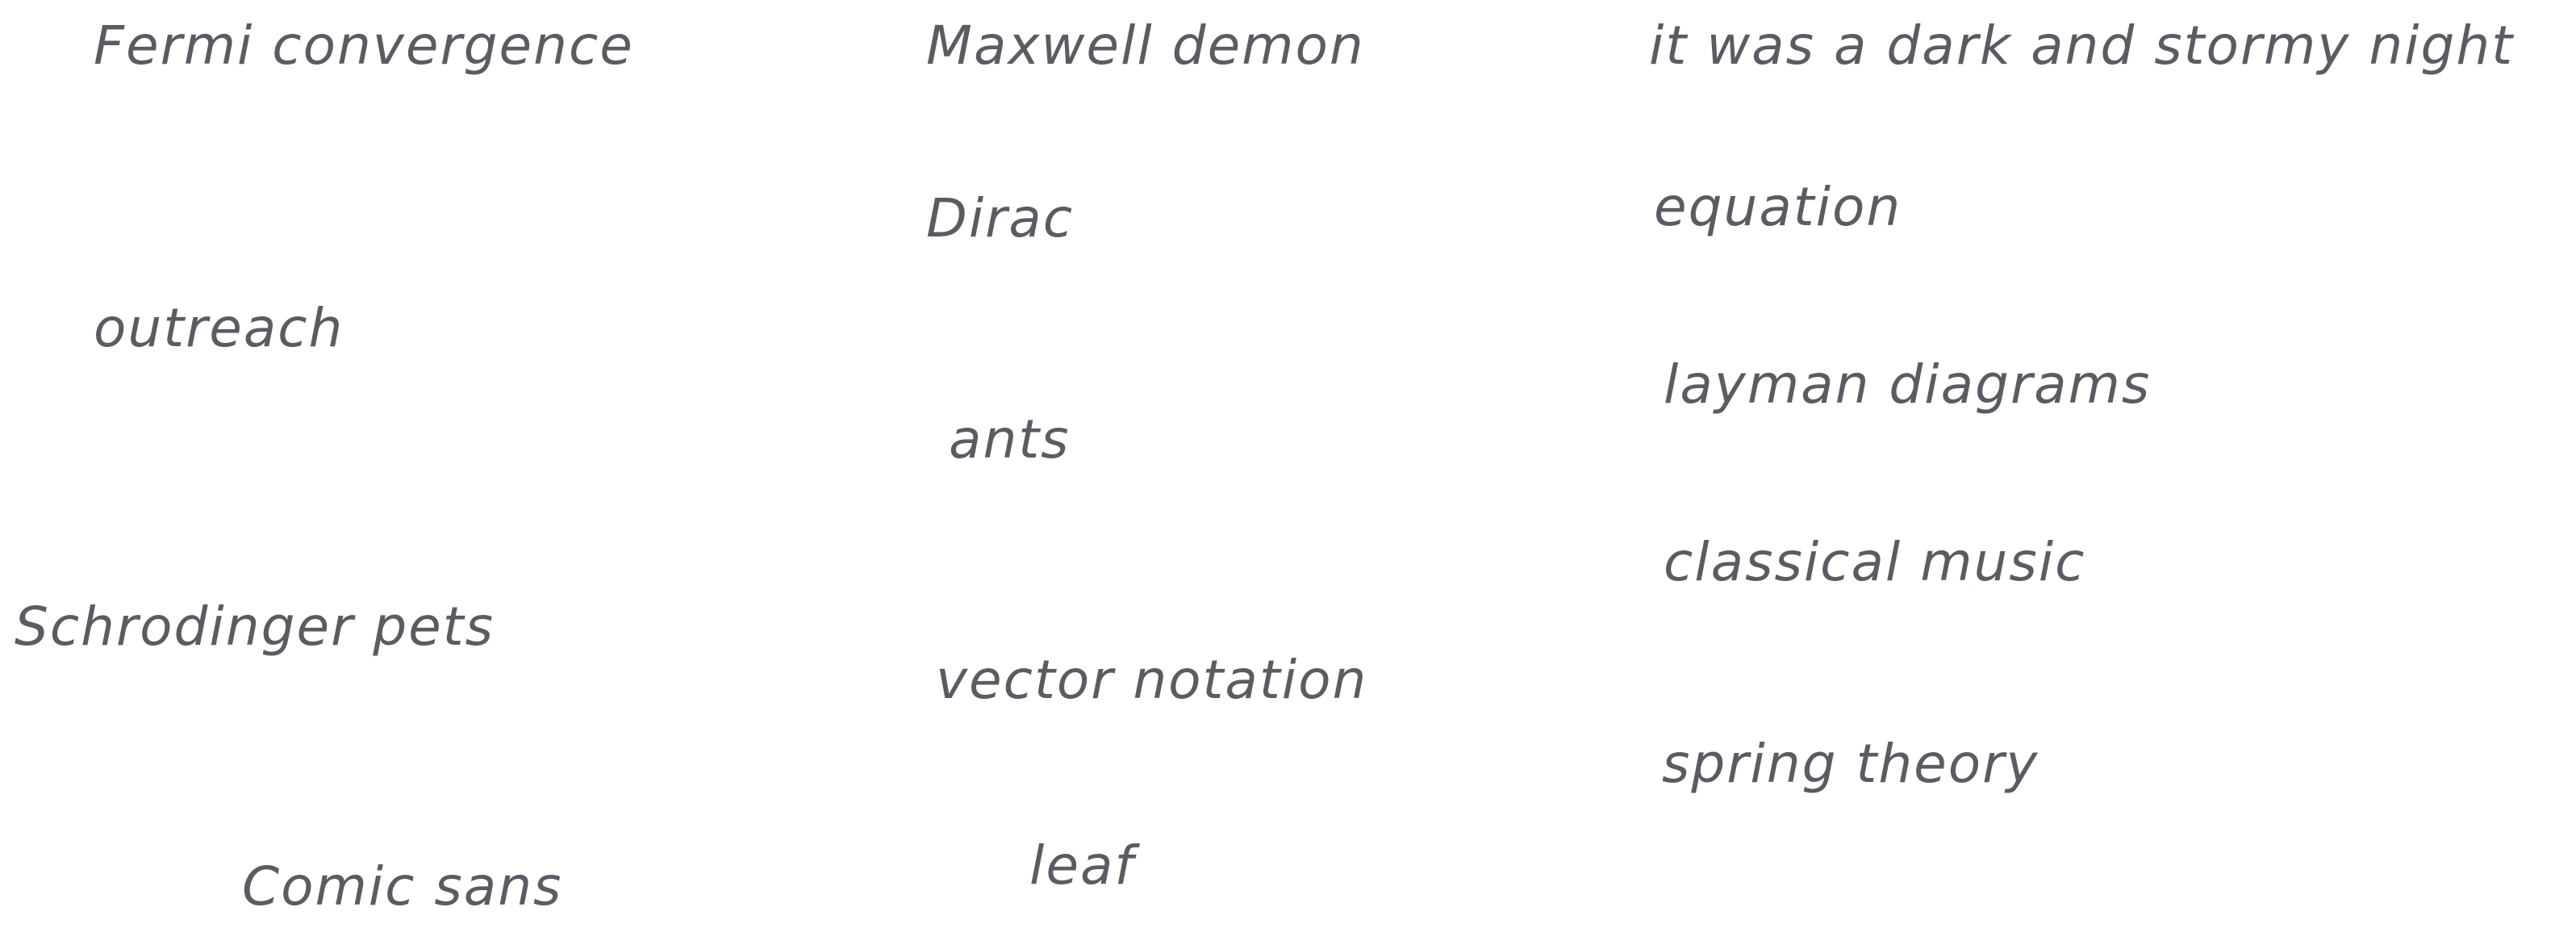 The image size is (2576, 945). What do you see at coordinates (1908, 384) in the screenshot?
I see `text-item-layman-diagrams: layman diagrams` at bounding box center [1908, 384].